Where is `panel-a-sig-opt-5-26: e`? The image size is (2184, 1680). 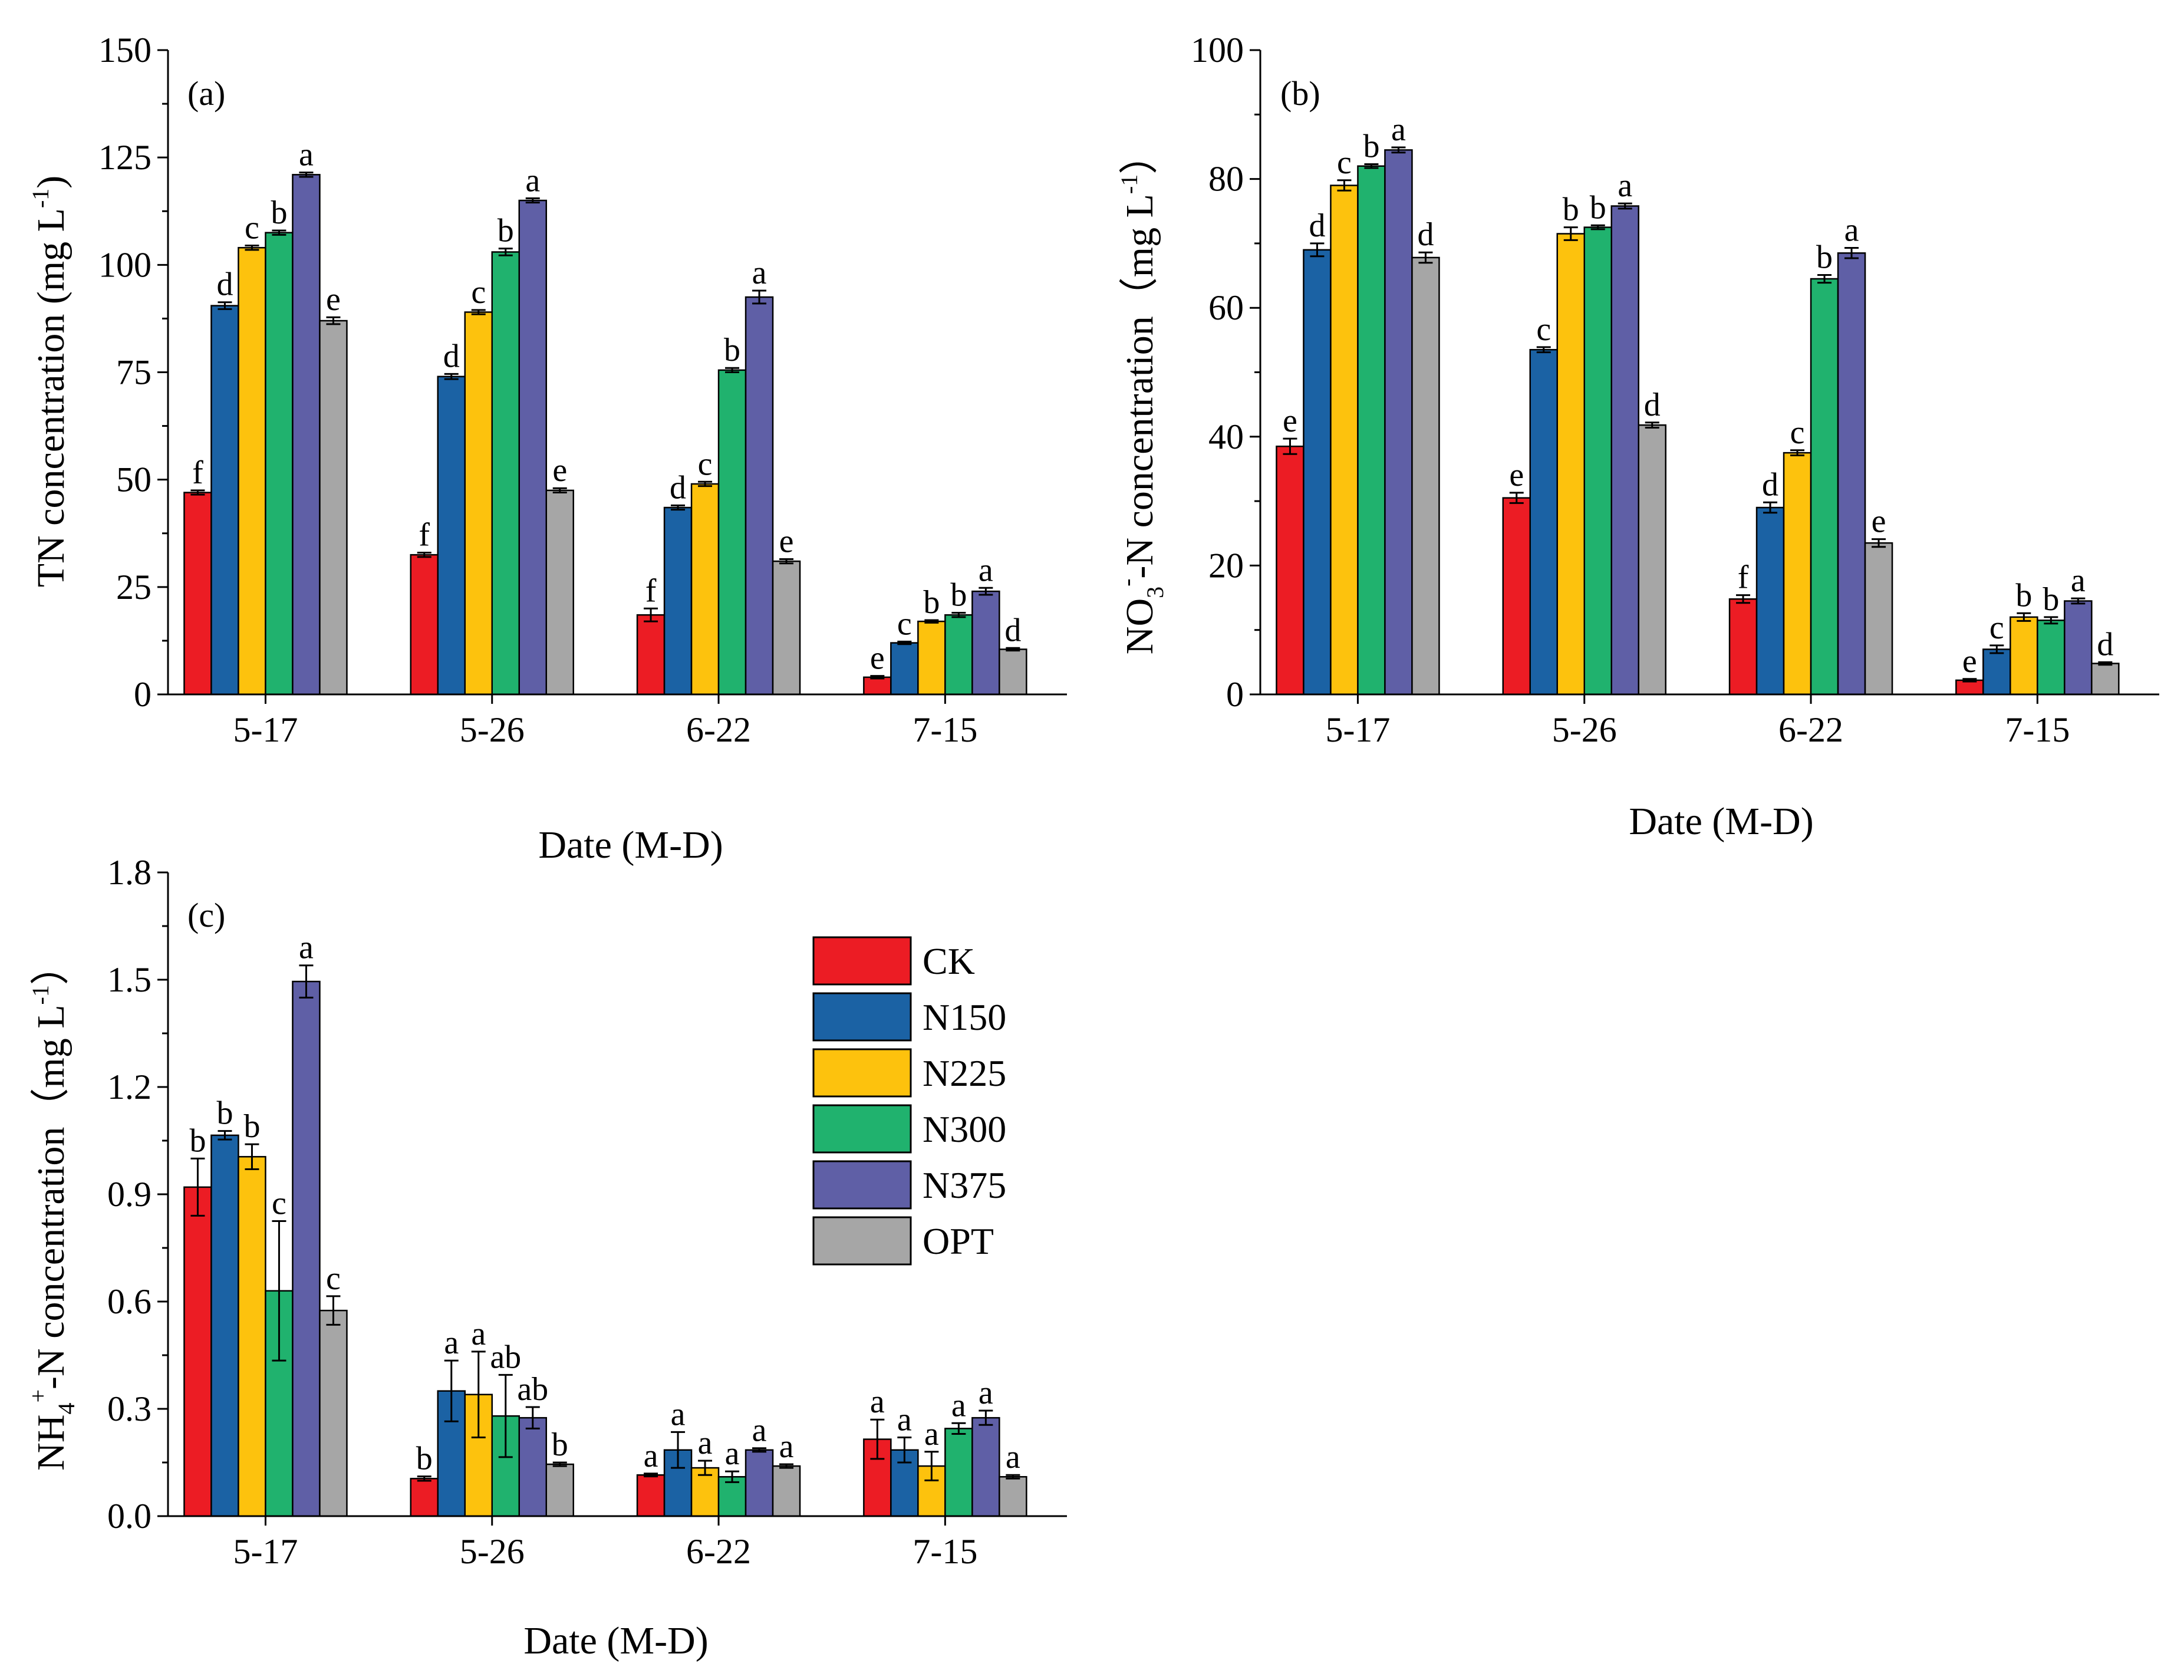 panel-a-sig-opt-5-26: e is located at coordinates (559, 470).